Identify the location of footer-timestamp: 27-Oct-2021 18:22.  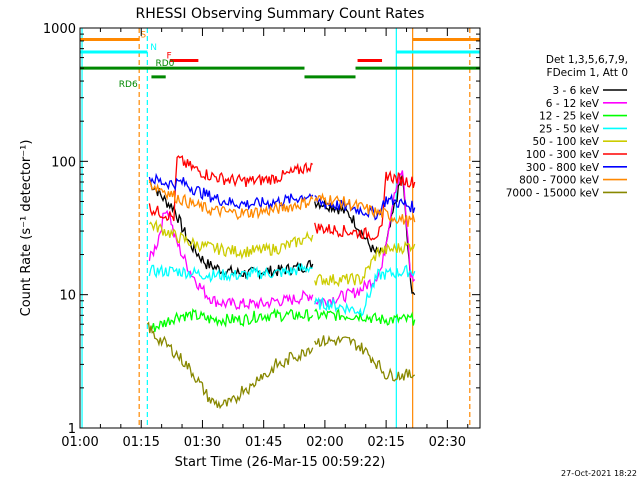
(599, 473).